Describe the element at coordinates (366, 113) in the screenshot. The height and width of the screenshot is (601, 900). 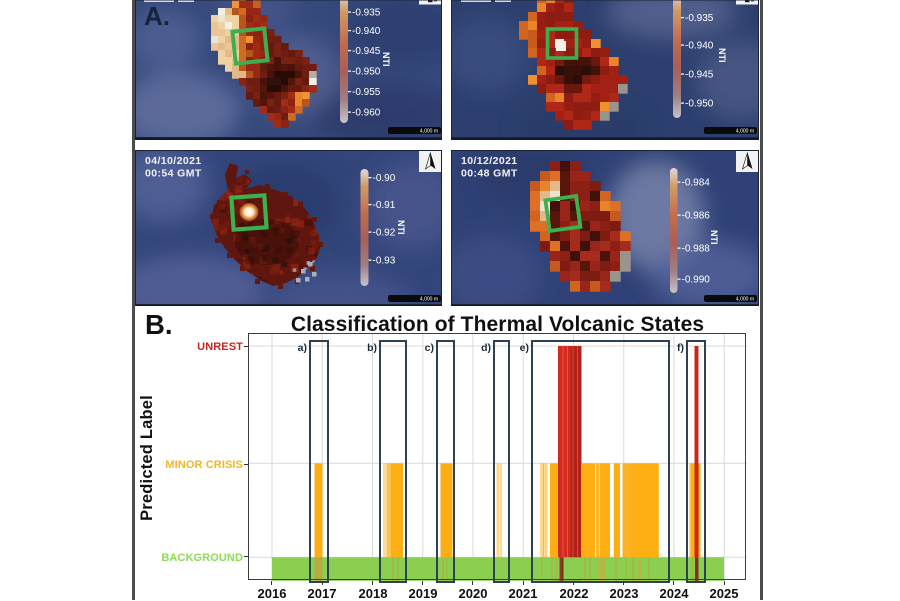
I see `svg-text: -0.960` at that location.